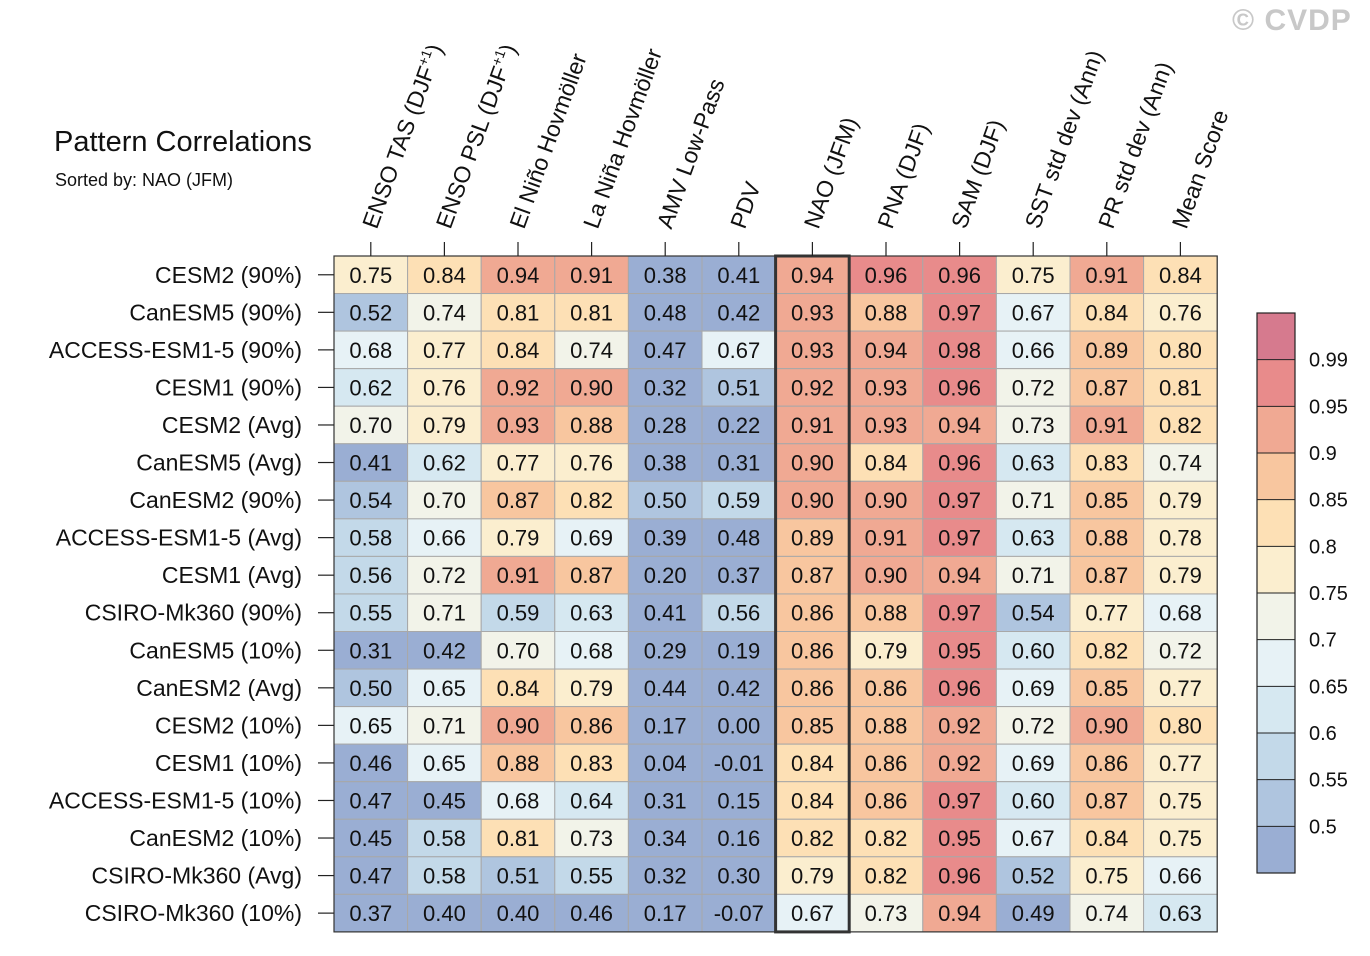 The height and width of the screenshot is (956, 1370). What do you see at coordinates (591, 463) in the screenshot?
I see `cell-value-label: 0.76` at bounding box center [591, 463].